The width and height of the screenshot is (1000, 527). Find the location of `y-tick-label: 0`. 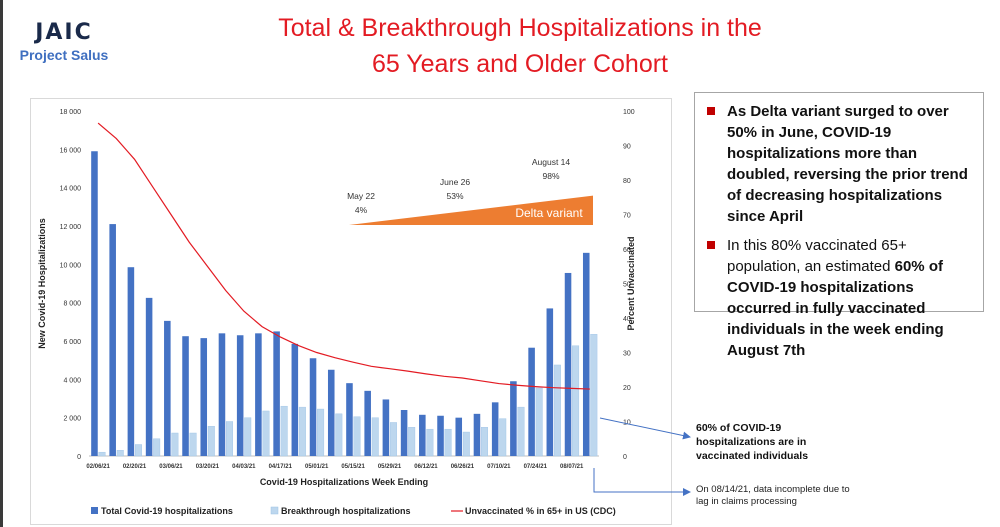

y-tick-label: 0 is located at coordinates (79, 457).